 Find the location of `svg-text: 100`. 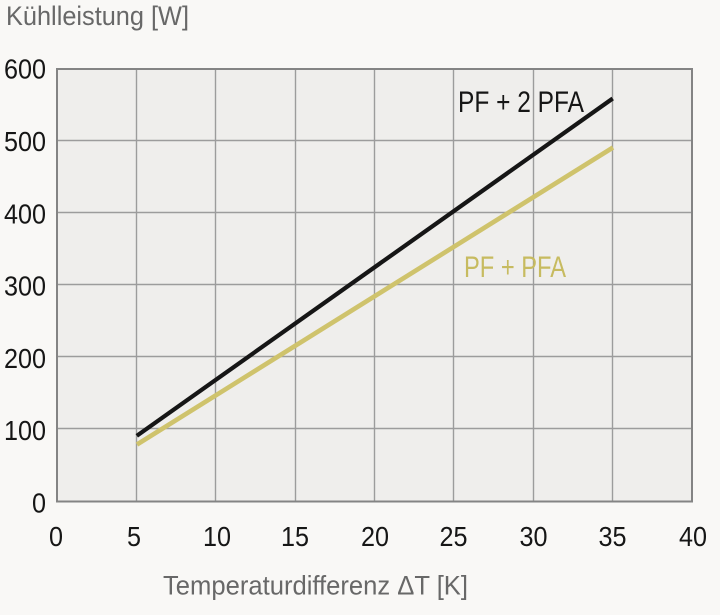

svg-text: 100 is located at coordinates (25, 430).